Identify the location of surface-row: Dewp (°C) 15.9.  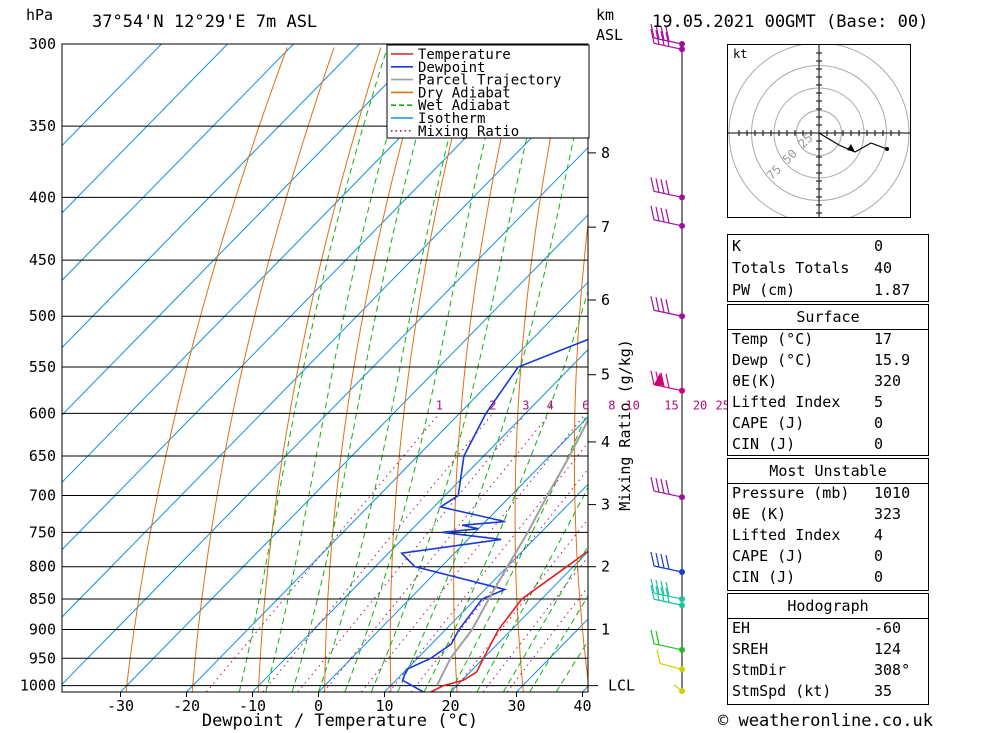
(828, 361).